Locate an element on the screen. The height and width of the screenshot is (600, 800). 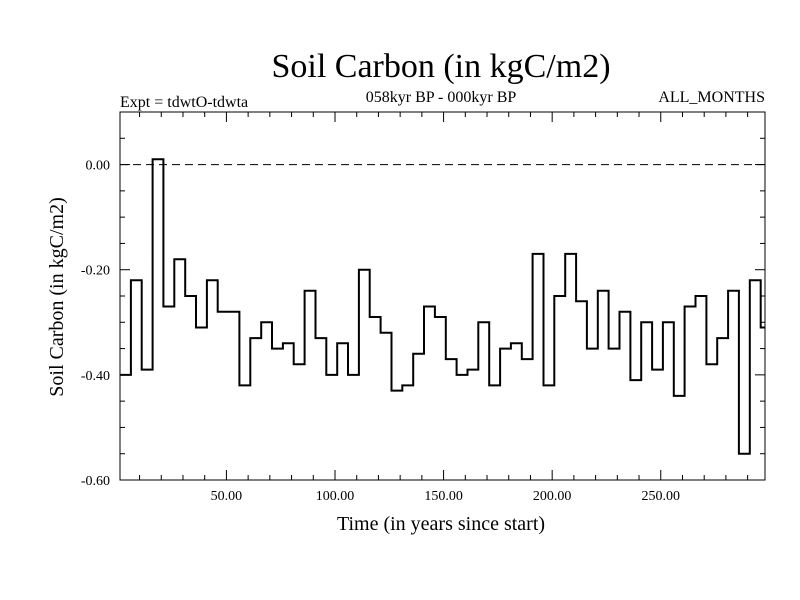
x-tick-label: 50.00 is located at coordinates (227, 496).